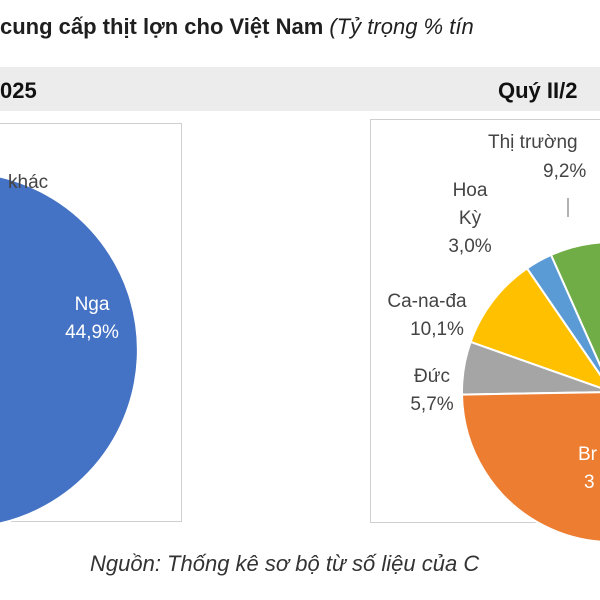 The height and width of the screenshot is (600, 600). I want to click on slice-value-duc: 5,7%, so click(431, 404).